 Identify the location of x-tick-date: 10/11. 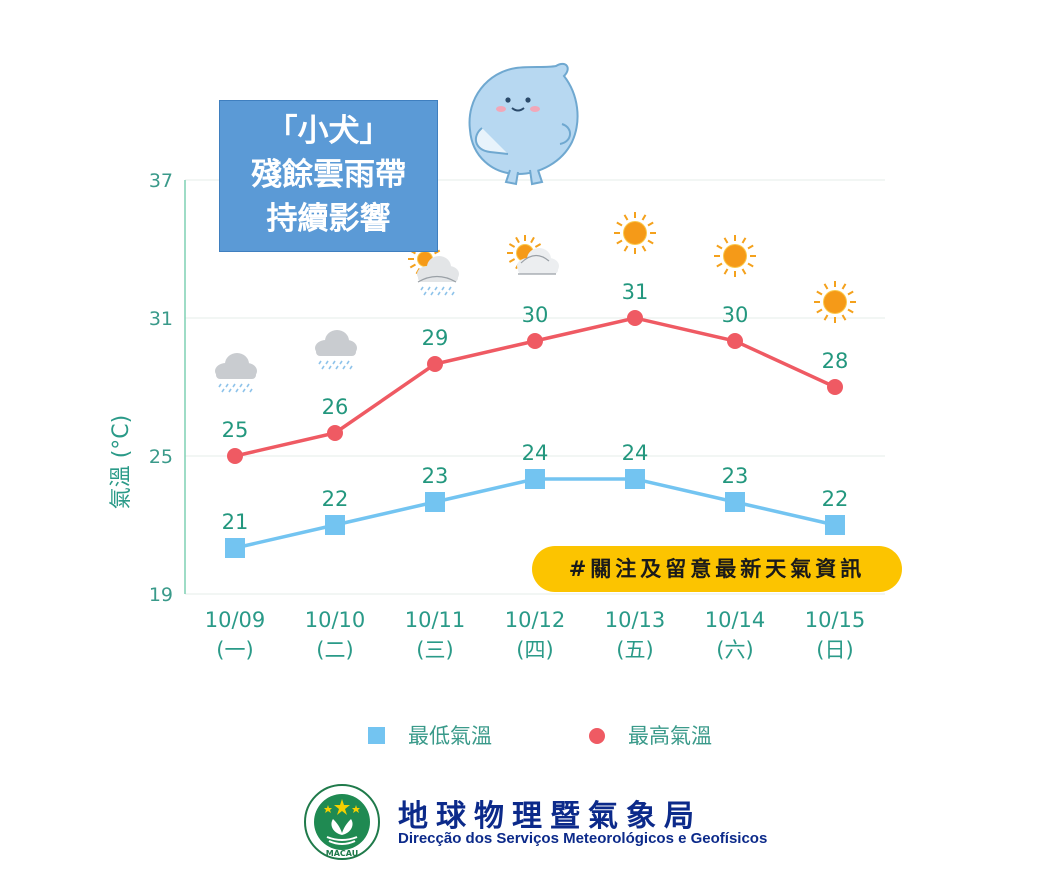
(435, 620).